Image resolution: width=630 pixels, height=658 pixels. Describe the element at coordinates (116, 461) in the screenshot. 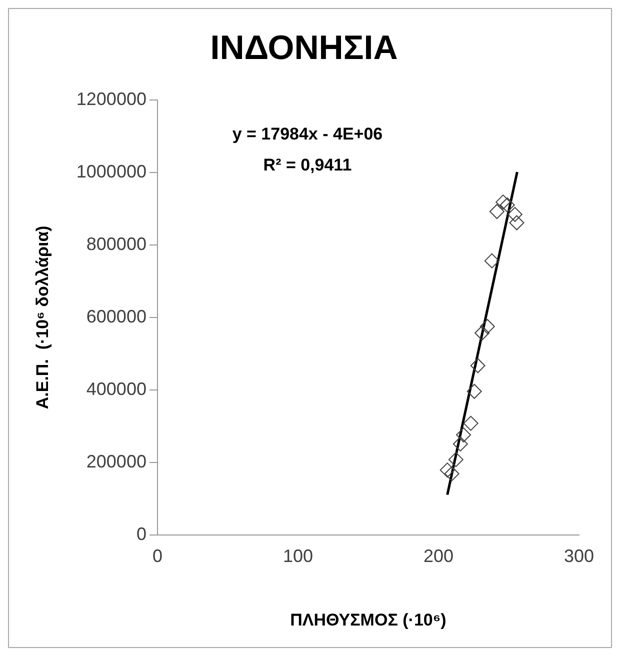

I see `y-tick-label: 200000` at that location.